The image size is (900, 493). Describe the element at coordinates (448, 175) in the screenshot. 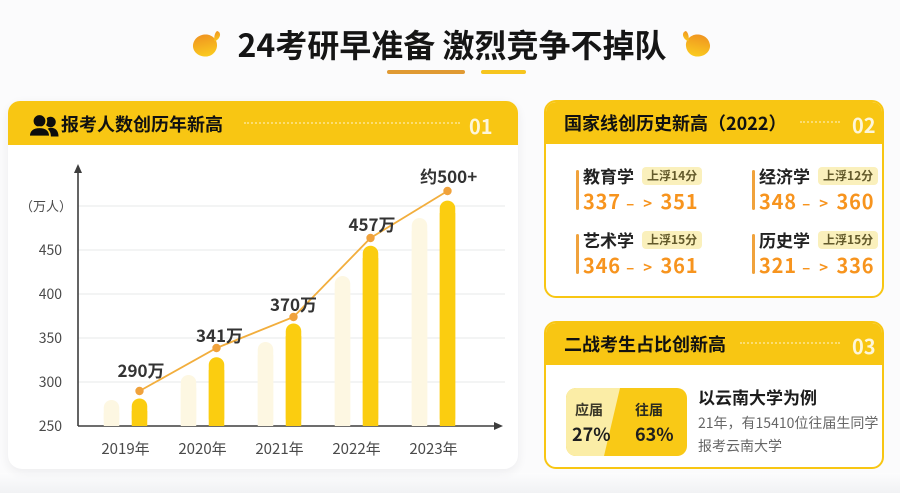

I see `svg-text: 约500+` at that location.